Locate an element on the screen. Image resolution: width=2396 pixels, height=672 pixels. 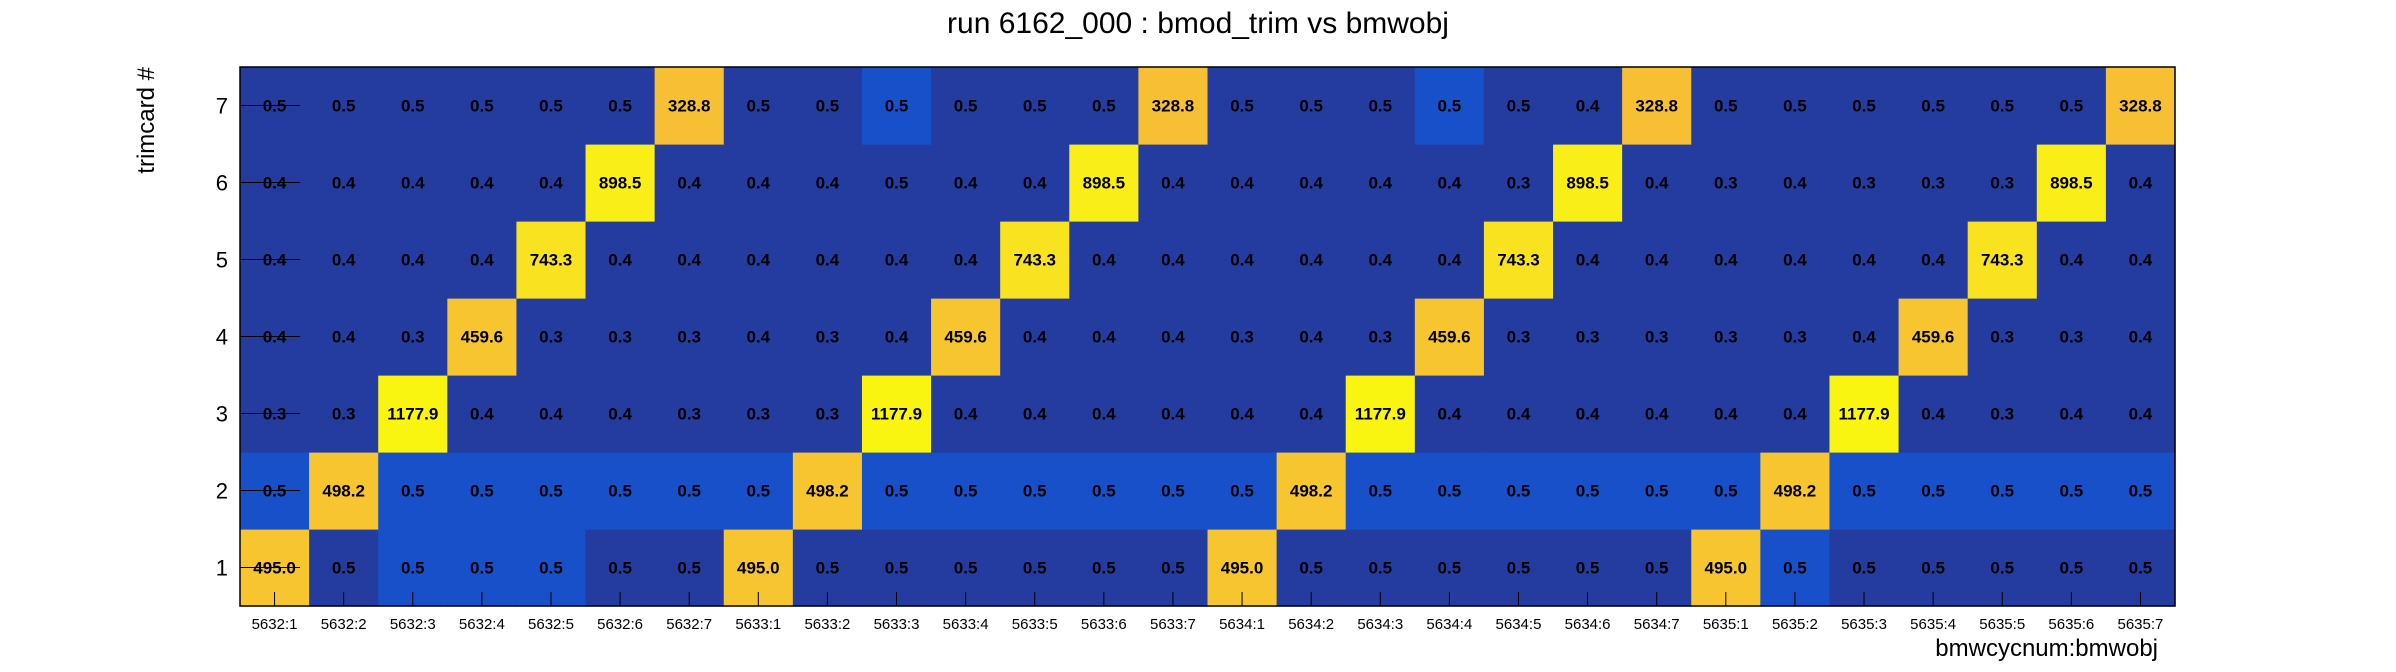
x-tick-label: 5634:1 is located at coordinates (1242, 624).